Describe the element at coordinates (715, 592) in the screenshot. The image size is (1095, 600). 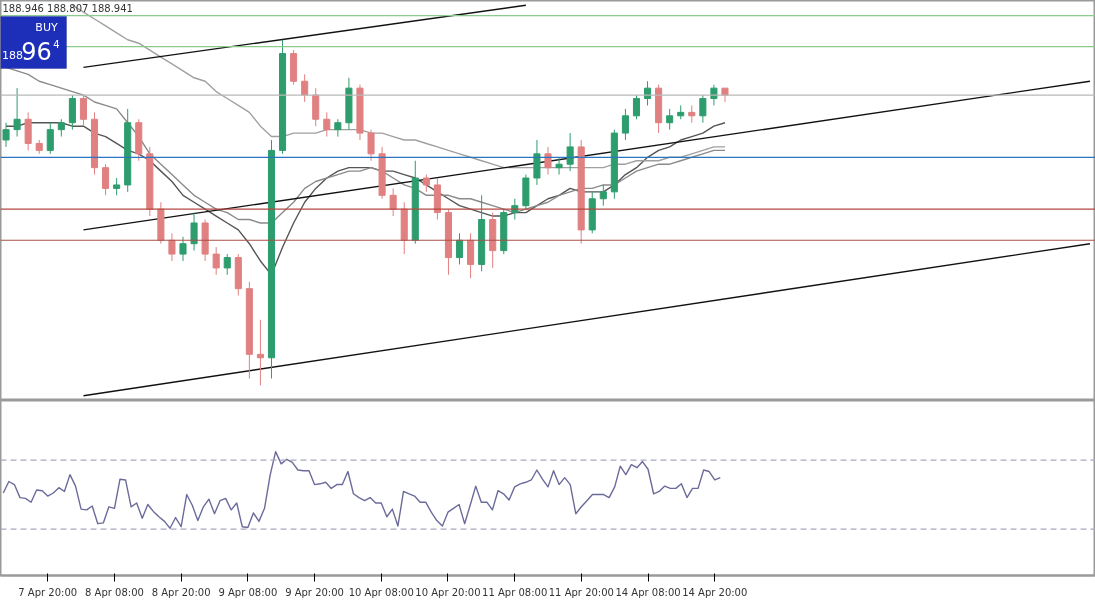
I see `x-tick-label: 14 Apr 20:00` at that location.